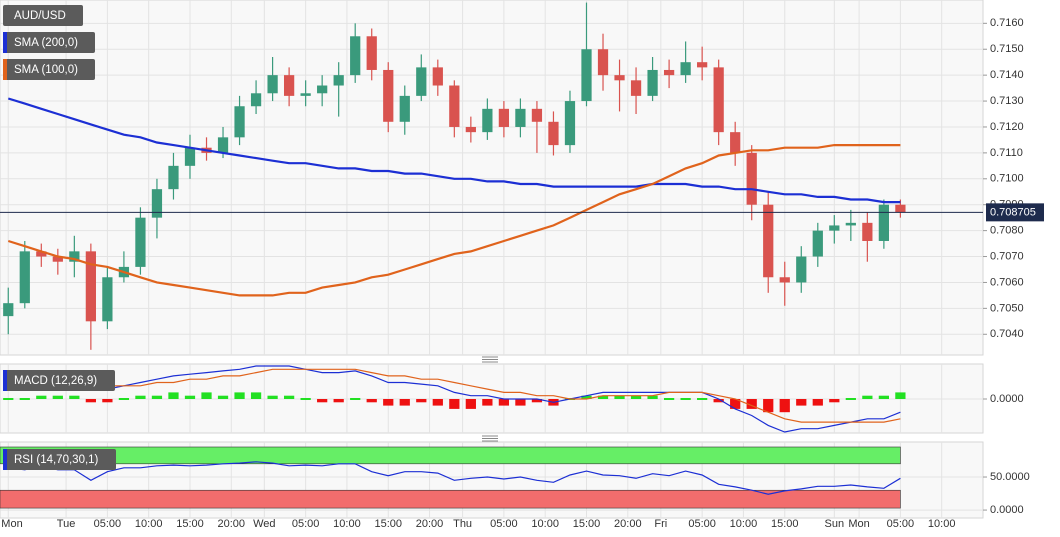 This screenshot has width=1060, height=537. Describe the element at coordinates (55, 381) in the screenshot. I see `legend-title: MACD (12,26,9)` at that location.